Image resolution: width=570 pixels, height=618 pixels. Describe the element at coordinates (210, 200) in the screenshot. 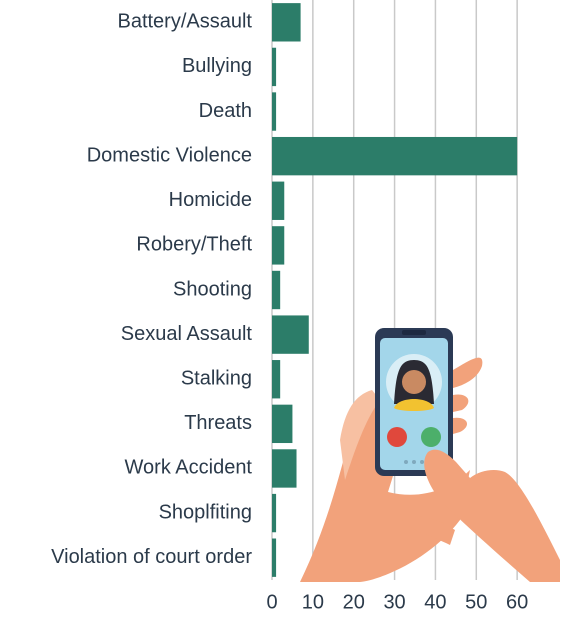

I see `y-tick-label: Homicide` at that location.